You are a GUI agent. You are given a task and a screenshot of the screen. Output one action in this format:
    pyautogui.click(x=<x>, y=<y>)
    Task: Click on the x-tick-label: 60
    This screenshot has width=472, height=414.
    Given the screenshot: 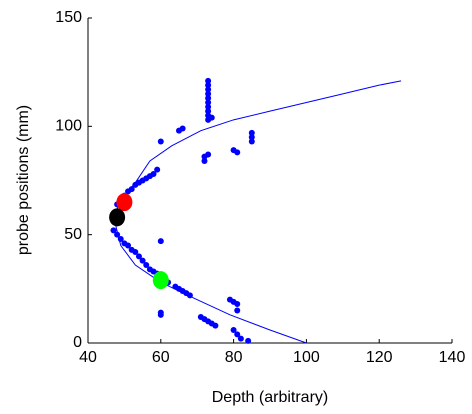 What is the action you would take?
    pyautogui.click(x=161, y=357)
    